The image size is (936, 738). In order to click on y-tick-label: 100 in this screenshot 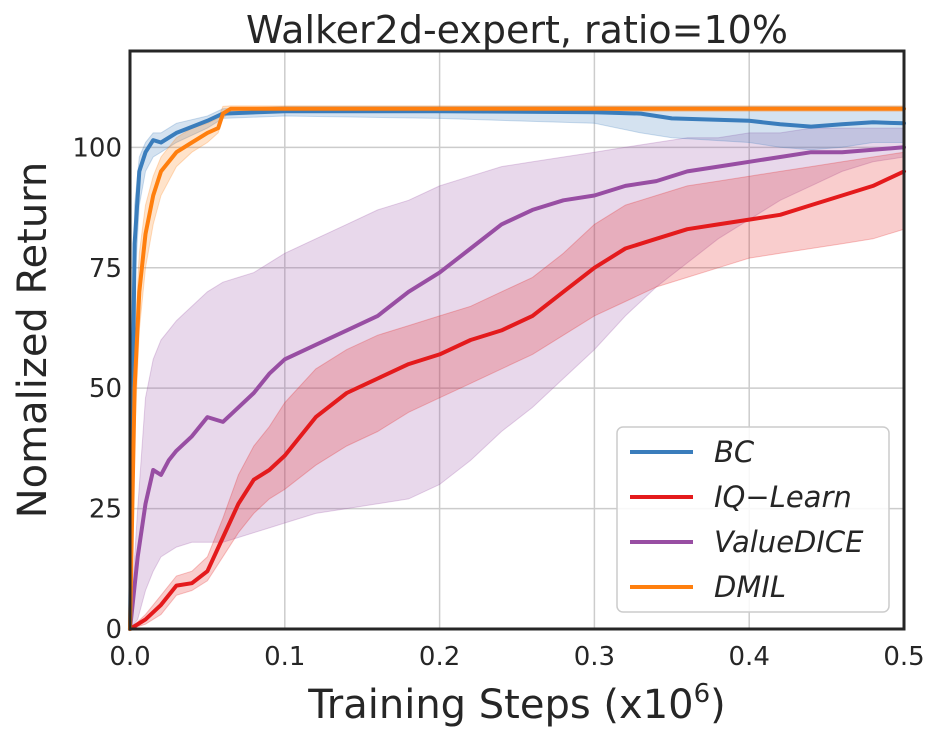, I will do `click(97, 148)`.